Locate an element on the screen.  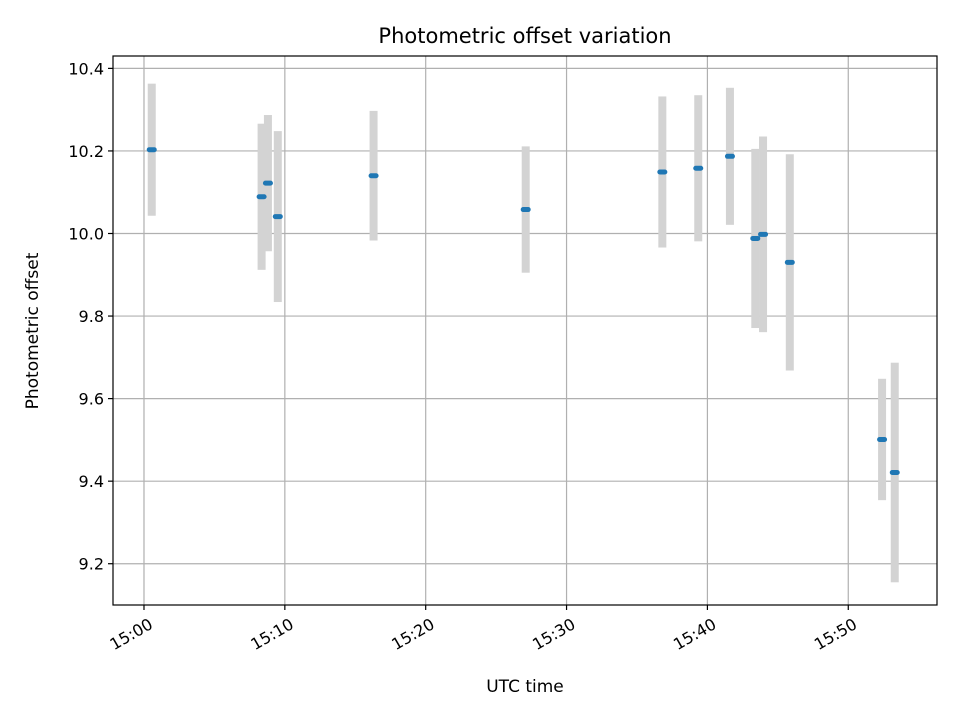
y-tick-label: 10.4 is located at coordinates (86, 68).